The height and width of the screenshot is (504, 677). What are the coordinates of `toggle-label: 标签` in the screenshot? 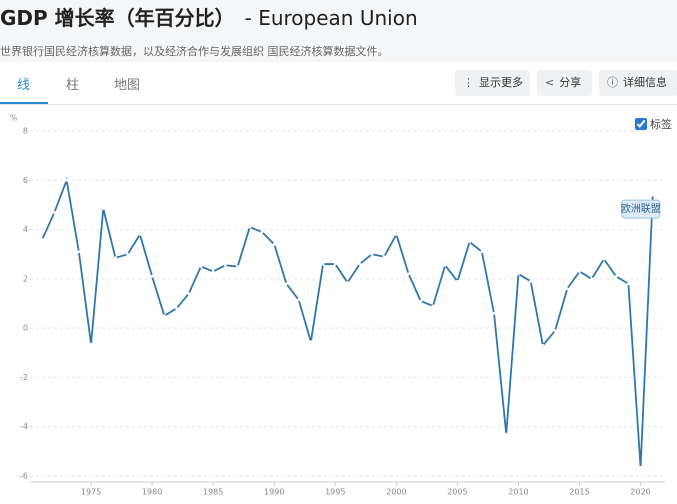 It's located at (661, 124).